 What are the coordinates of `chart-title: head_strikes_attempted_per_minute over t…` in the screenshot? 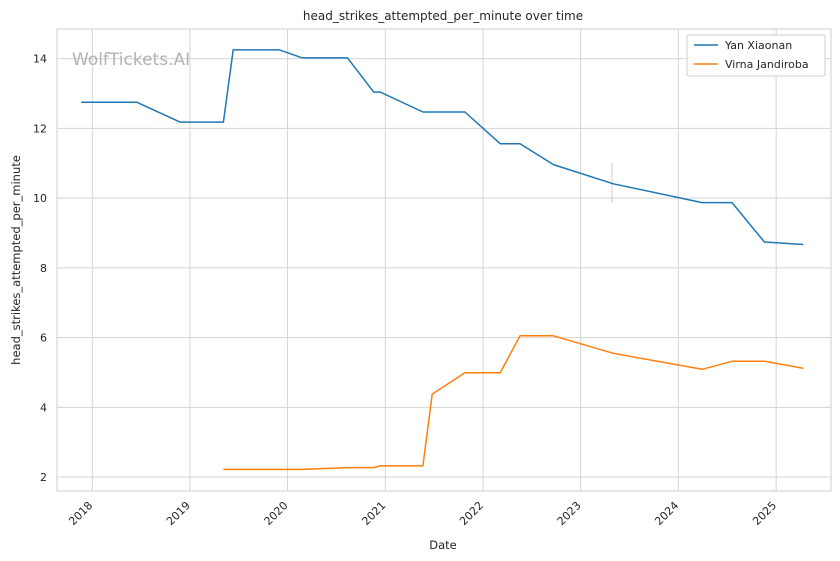 It's located at (443, 16).